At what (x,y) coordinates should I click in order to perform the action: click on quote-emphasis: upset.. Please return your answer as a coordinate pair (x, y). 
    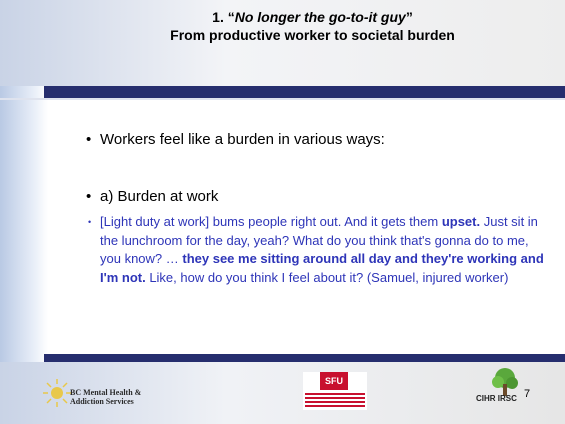
    Looking at the image, I should click on (461, 221).